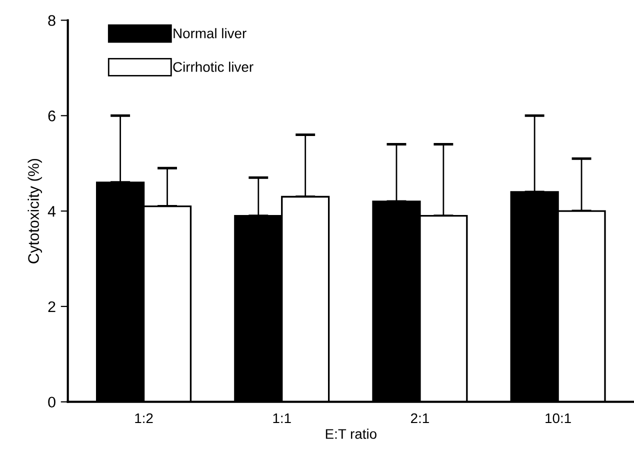 The width and height of the screenshot is (634, 450). I want to click on x-axis-title: E:T ratio, so click(351, 433).